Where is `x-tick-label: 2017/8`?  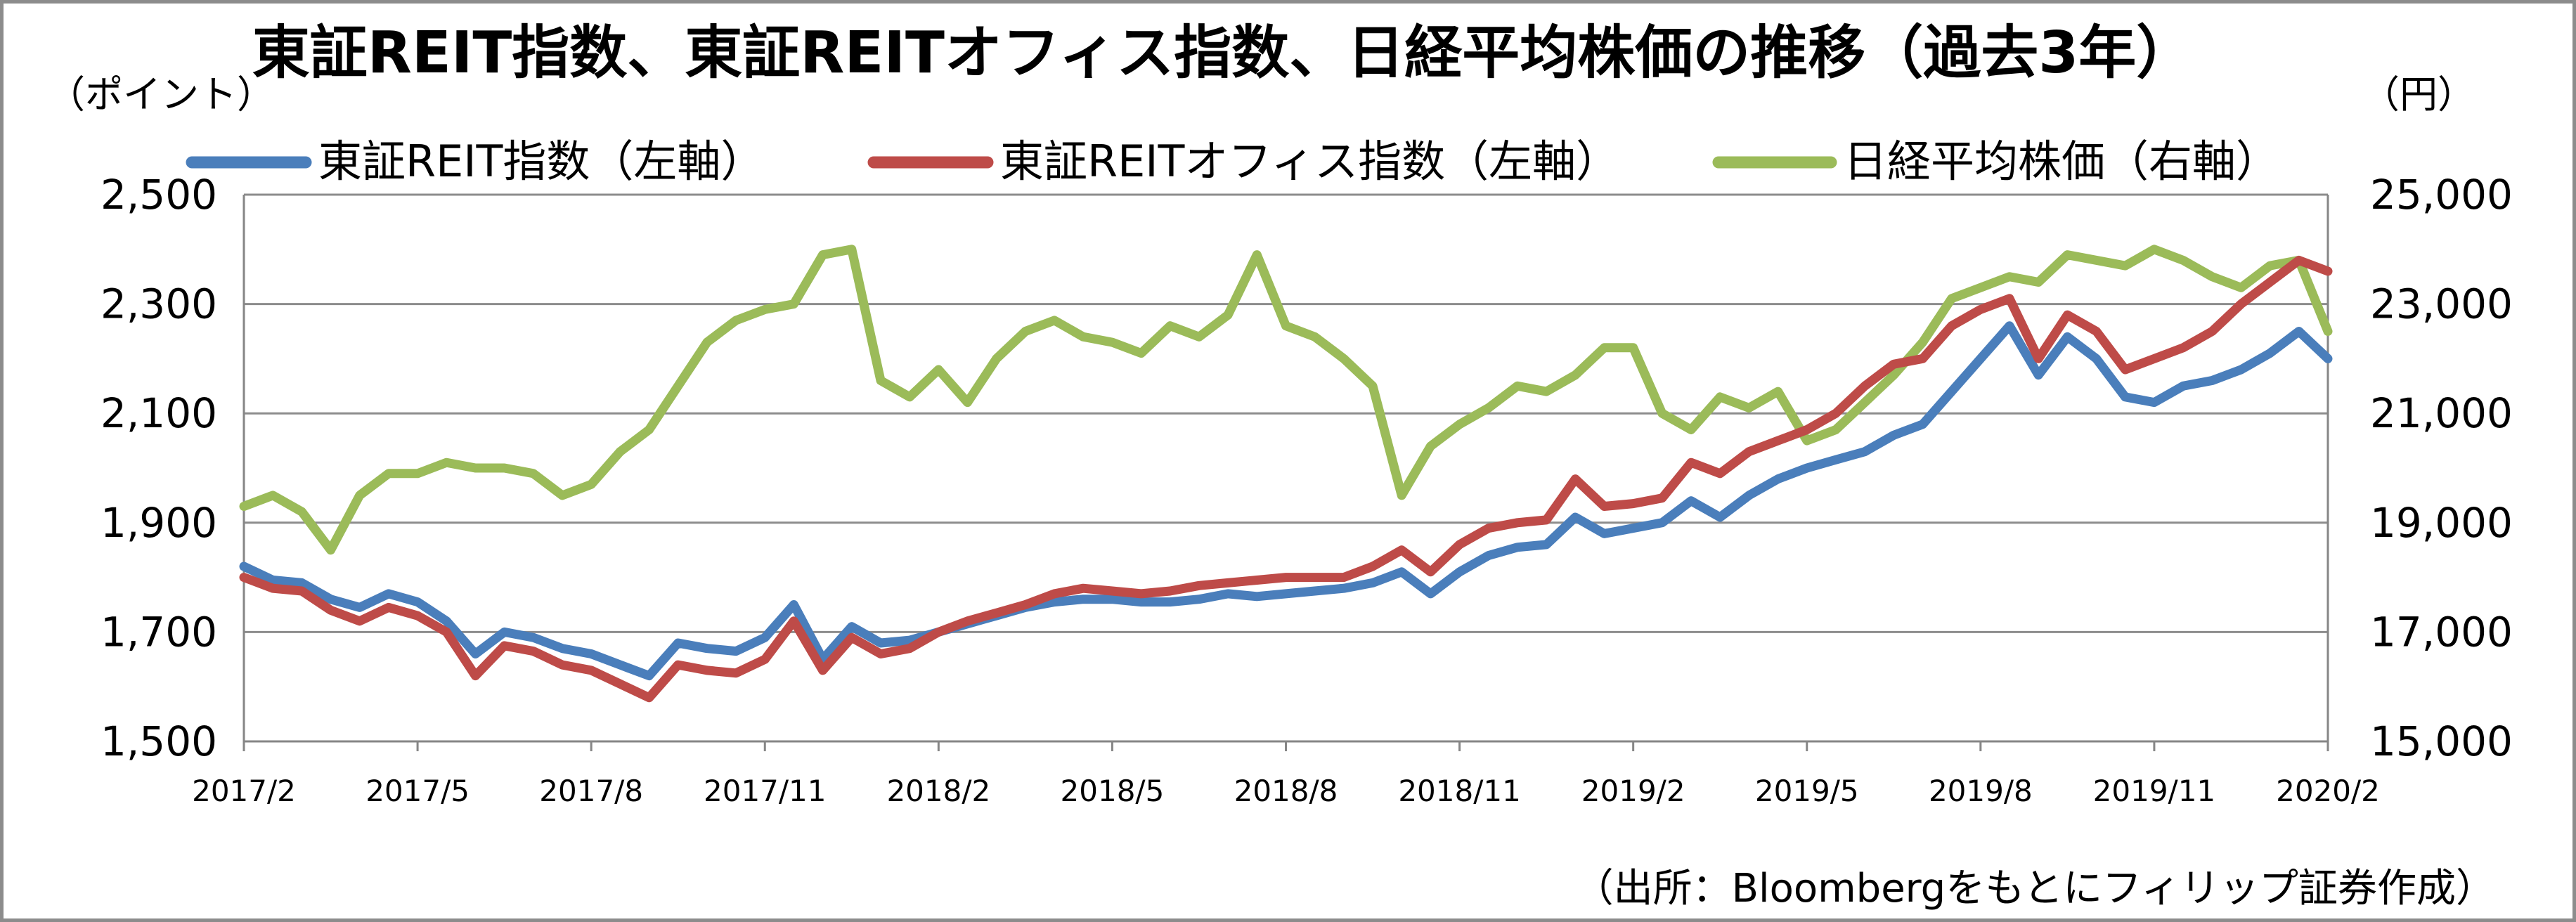
x-tick-label: 2017/8 is located at coordinates (591, 791).